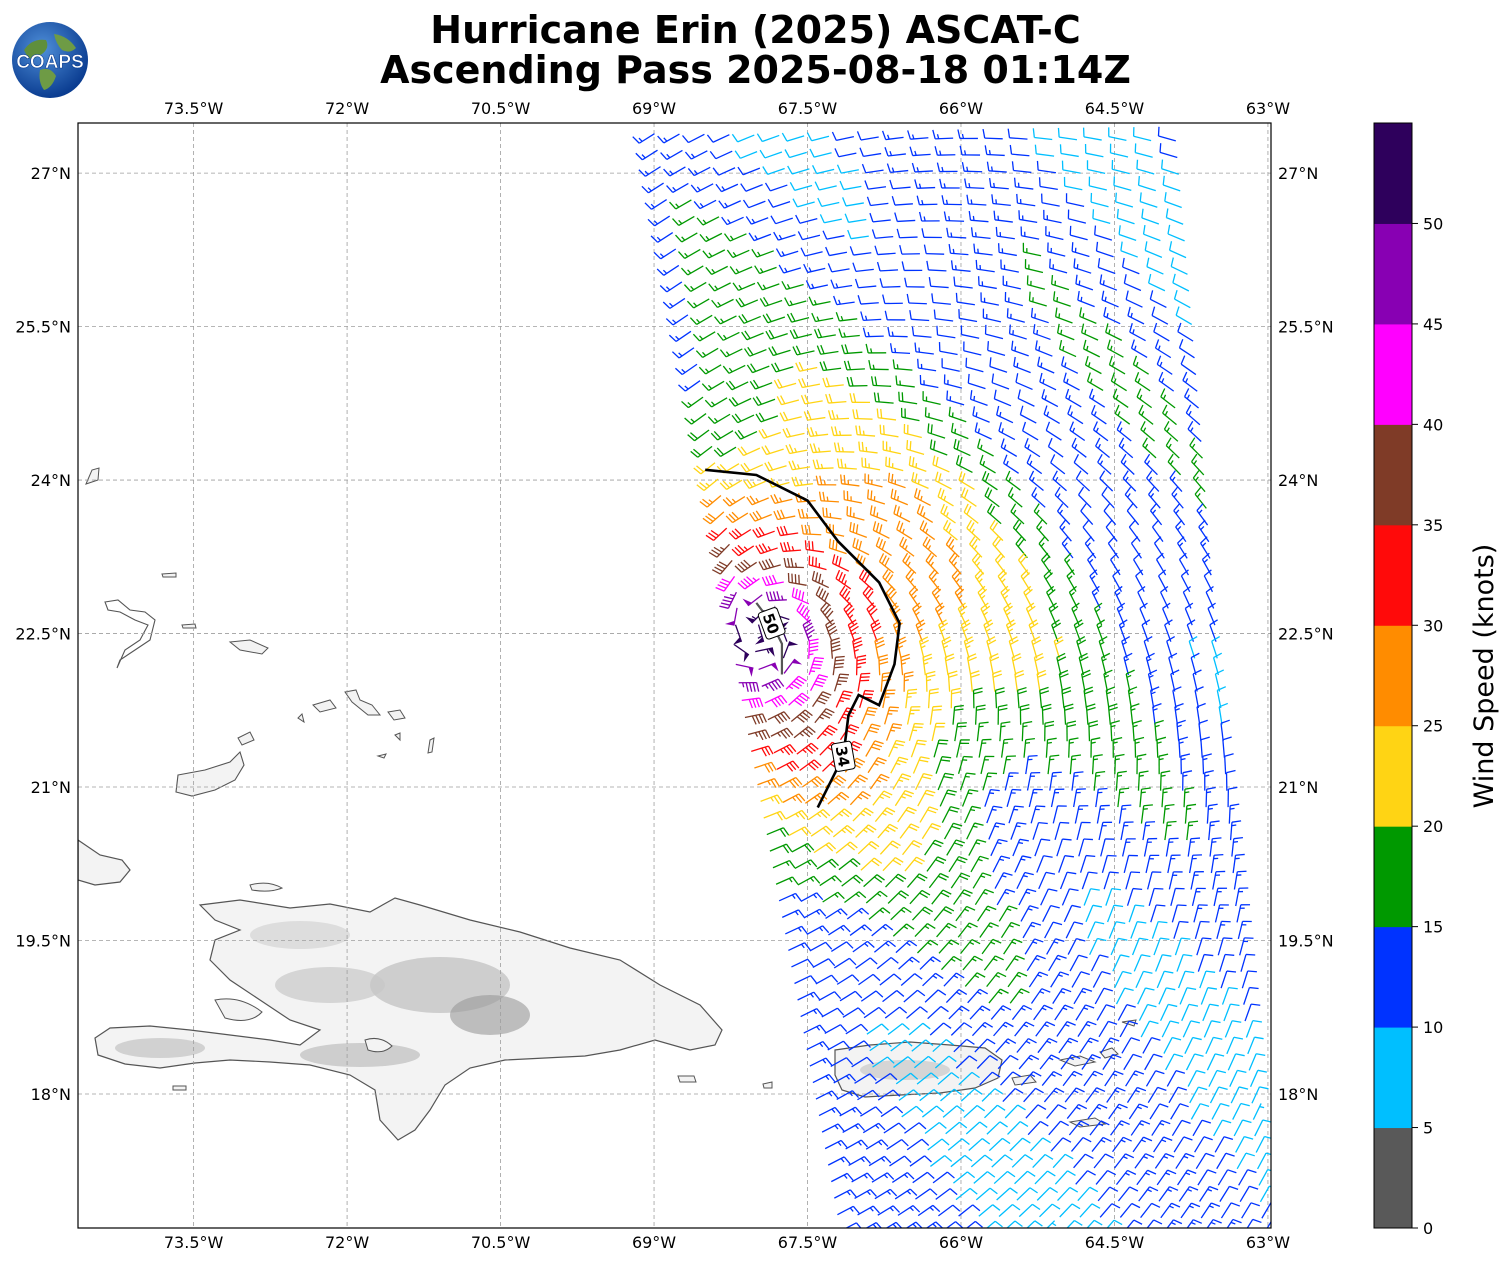 This screenshot has height=1264, width=1511. I want to click on colorbar-tick-label: 15, so click(1433, 927).